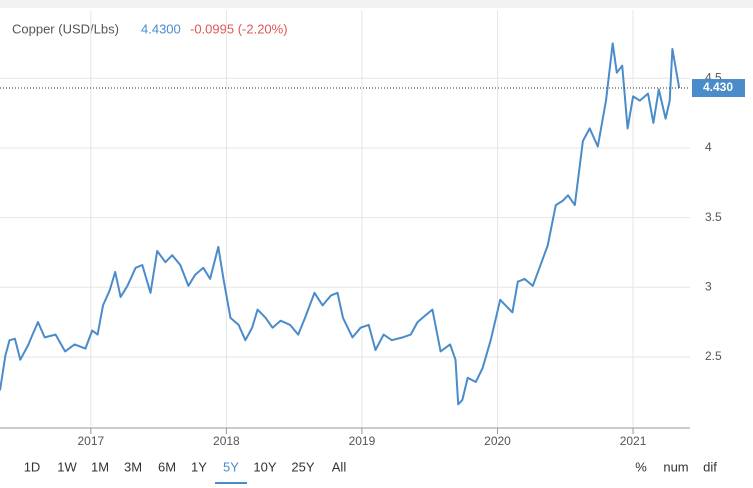 This screenshot has width=753, height=488. What do you see at coordinates (65, 28) in the screenshot?
I see `chart-title: Copper (USD/Lbs)` at bounding box center [65, 28].